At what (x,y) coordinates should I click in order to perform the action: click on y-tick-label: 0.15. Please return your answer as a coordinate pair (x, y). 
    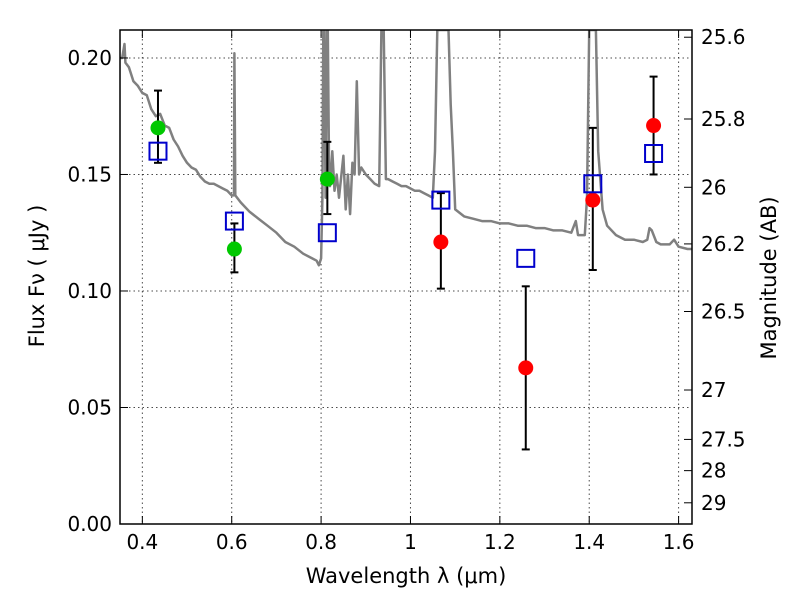
    Looking at the image, I should click on (89, 174).